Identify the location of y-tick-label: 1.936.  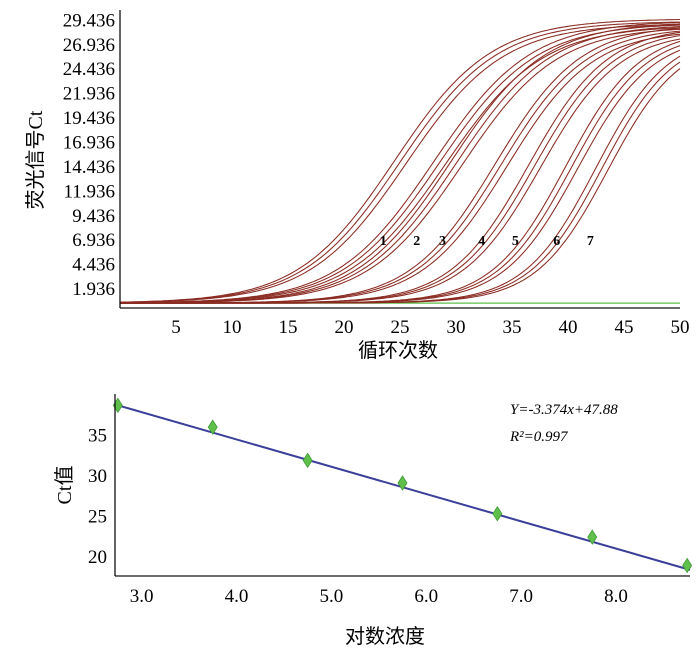
(93, 289).